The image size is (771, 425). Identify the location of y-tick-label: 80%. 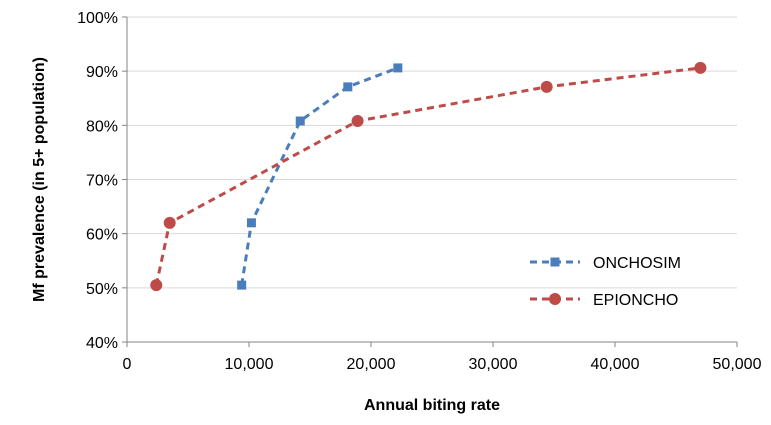
(102, 126).